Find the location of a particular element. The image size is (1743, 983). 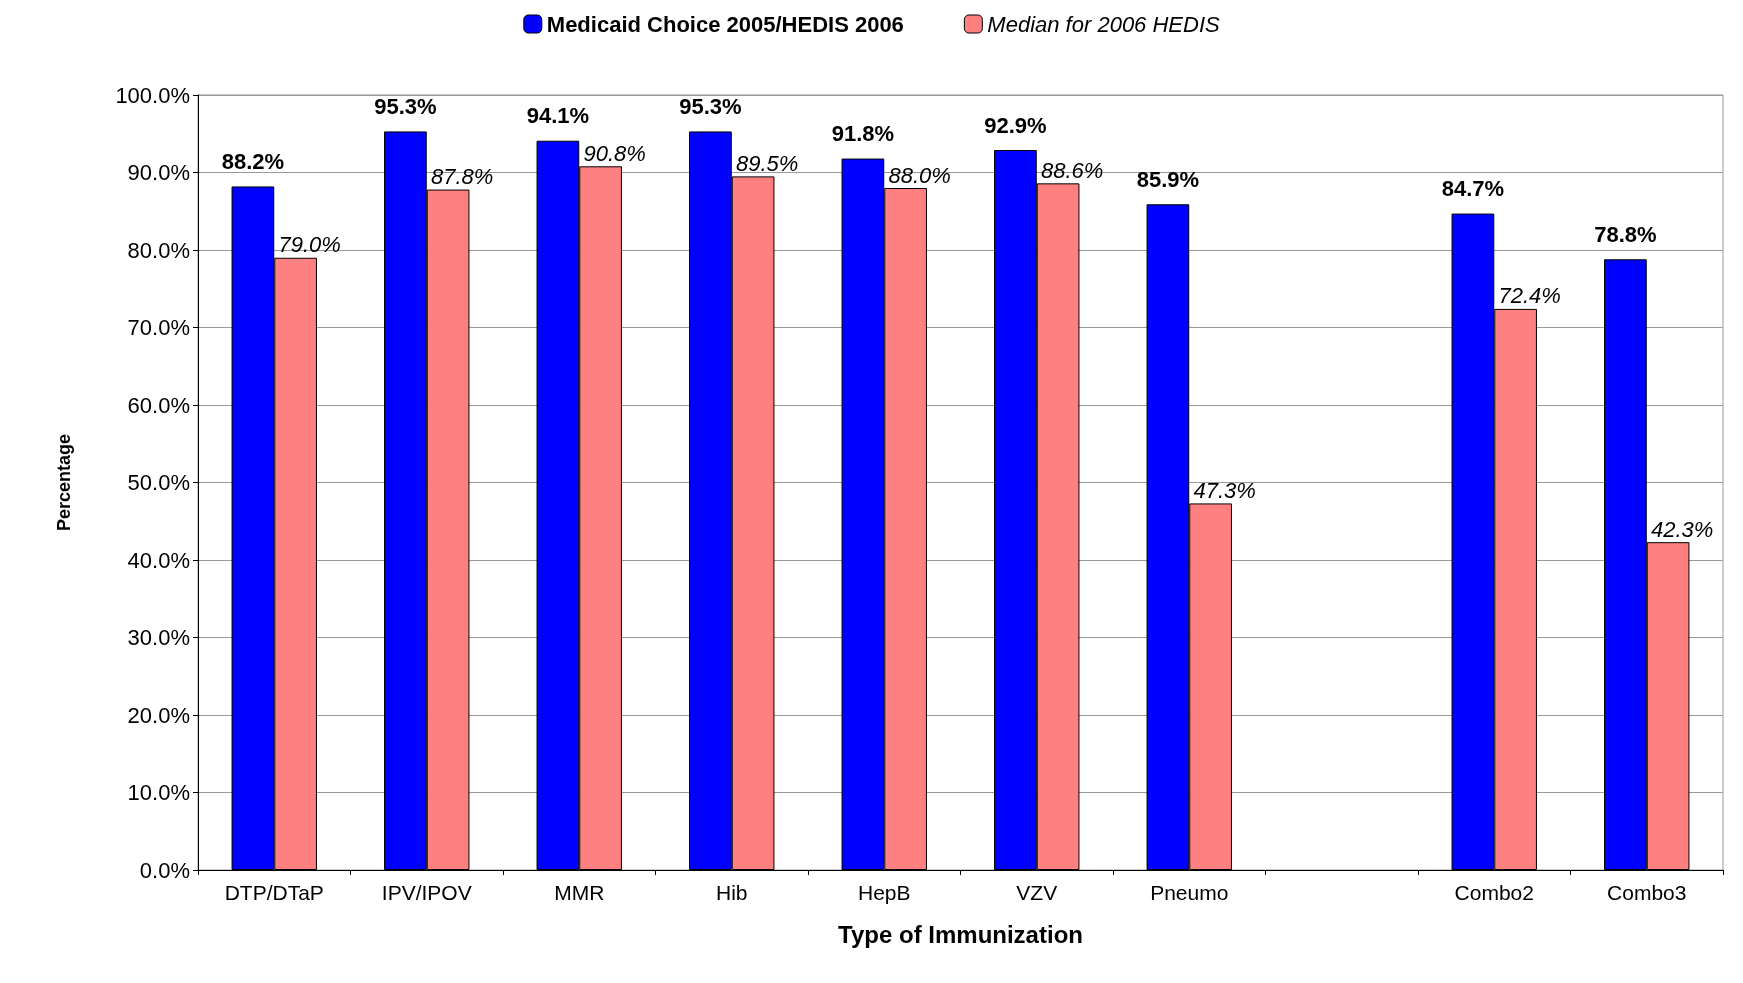

y-tick-label: 60.0% is located at coordinates (158, 405).